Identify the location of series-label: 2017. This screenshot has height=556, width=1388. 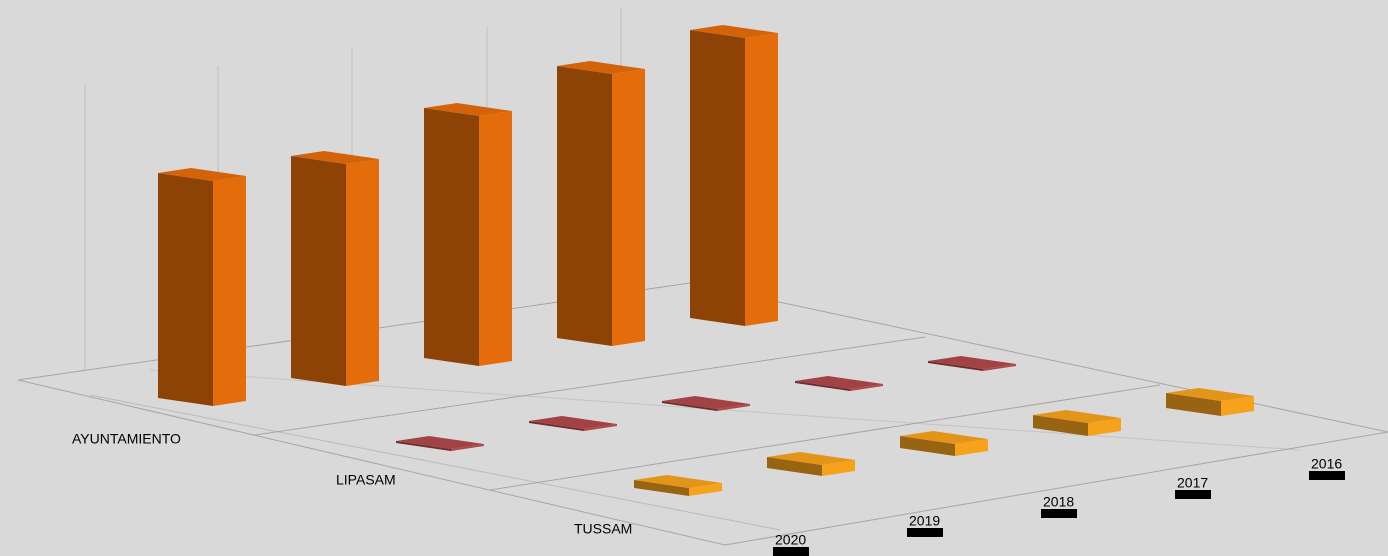
(1192, 483).